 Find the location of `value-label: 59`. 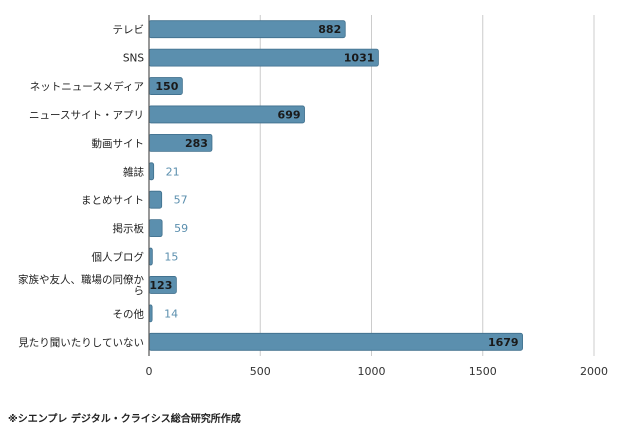

value-label: 59 is located at coordinates (181, 228).